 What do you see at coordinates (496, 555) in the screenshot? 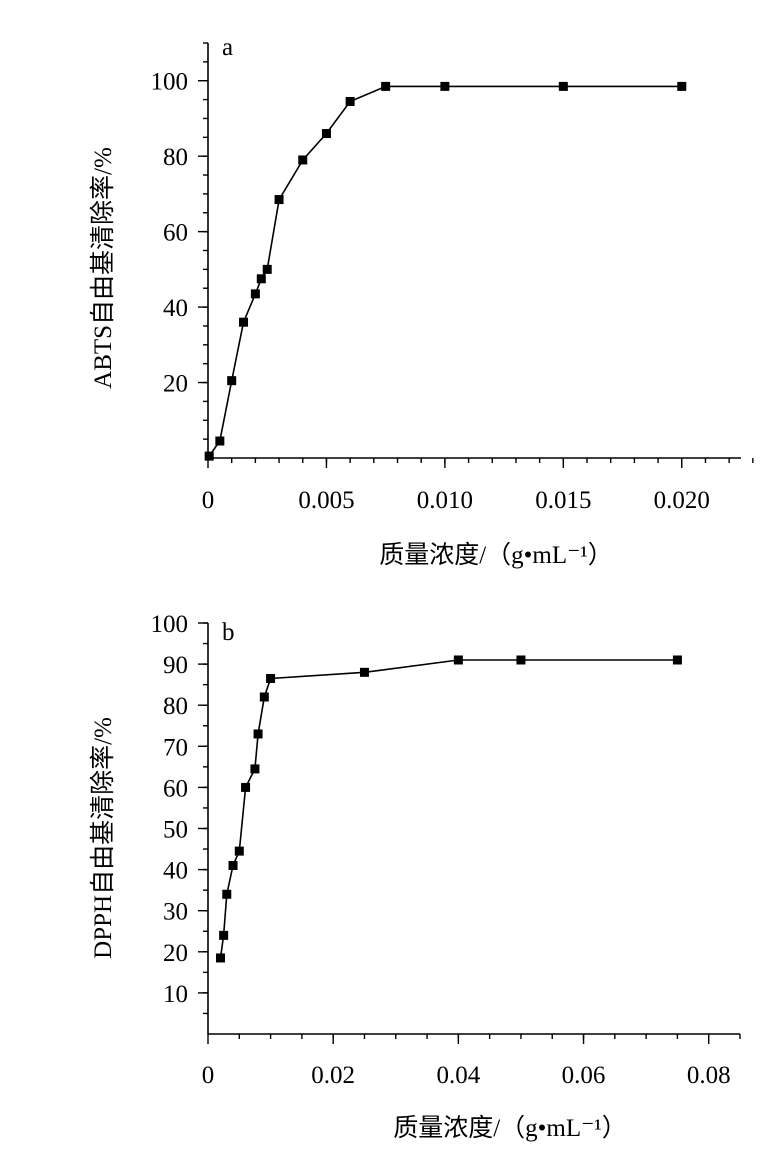
I see `x-axis-title-a: 质量浓度/（g•mL⁻¹）` at bounding box center [496, 555].